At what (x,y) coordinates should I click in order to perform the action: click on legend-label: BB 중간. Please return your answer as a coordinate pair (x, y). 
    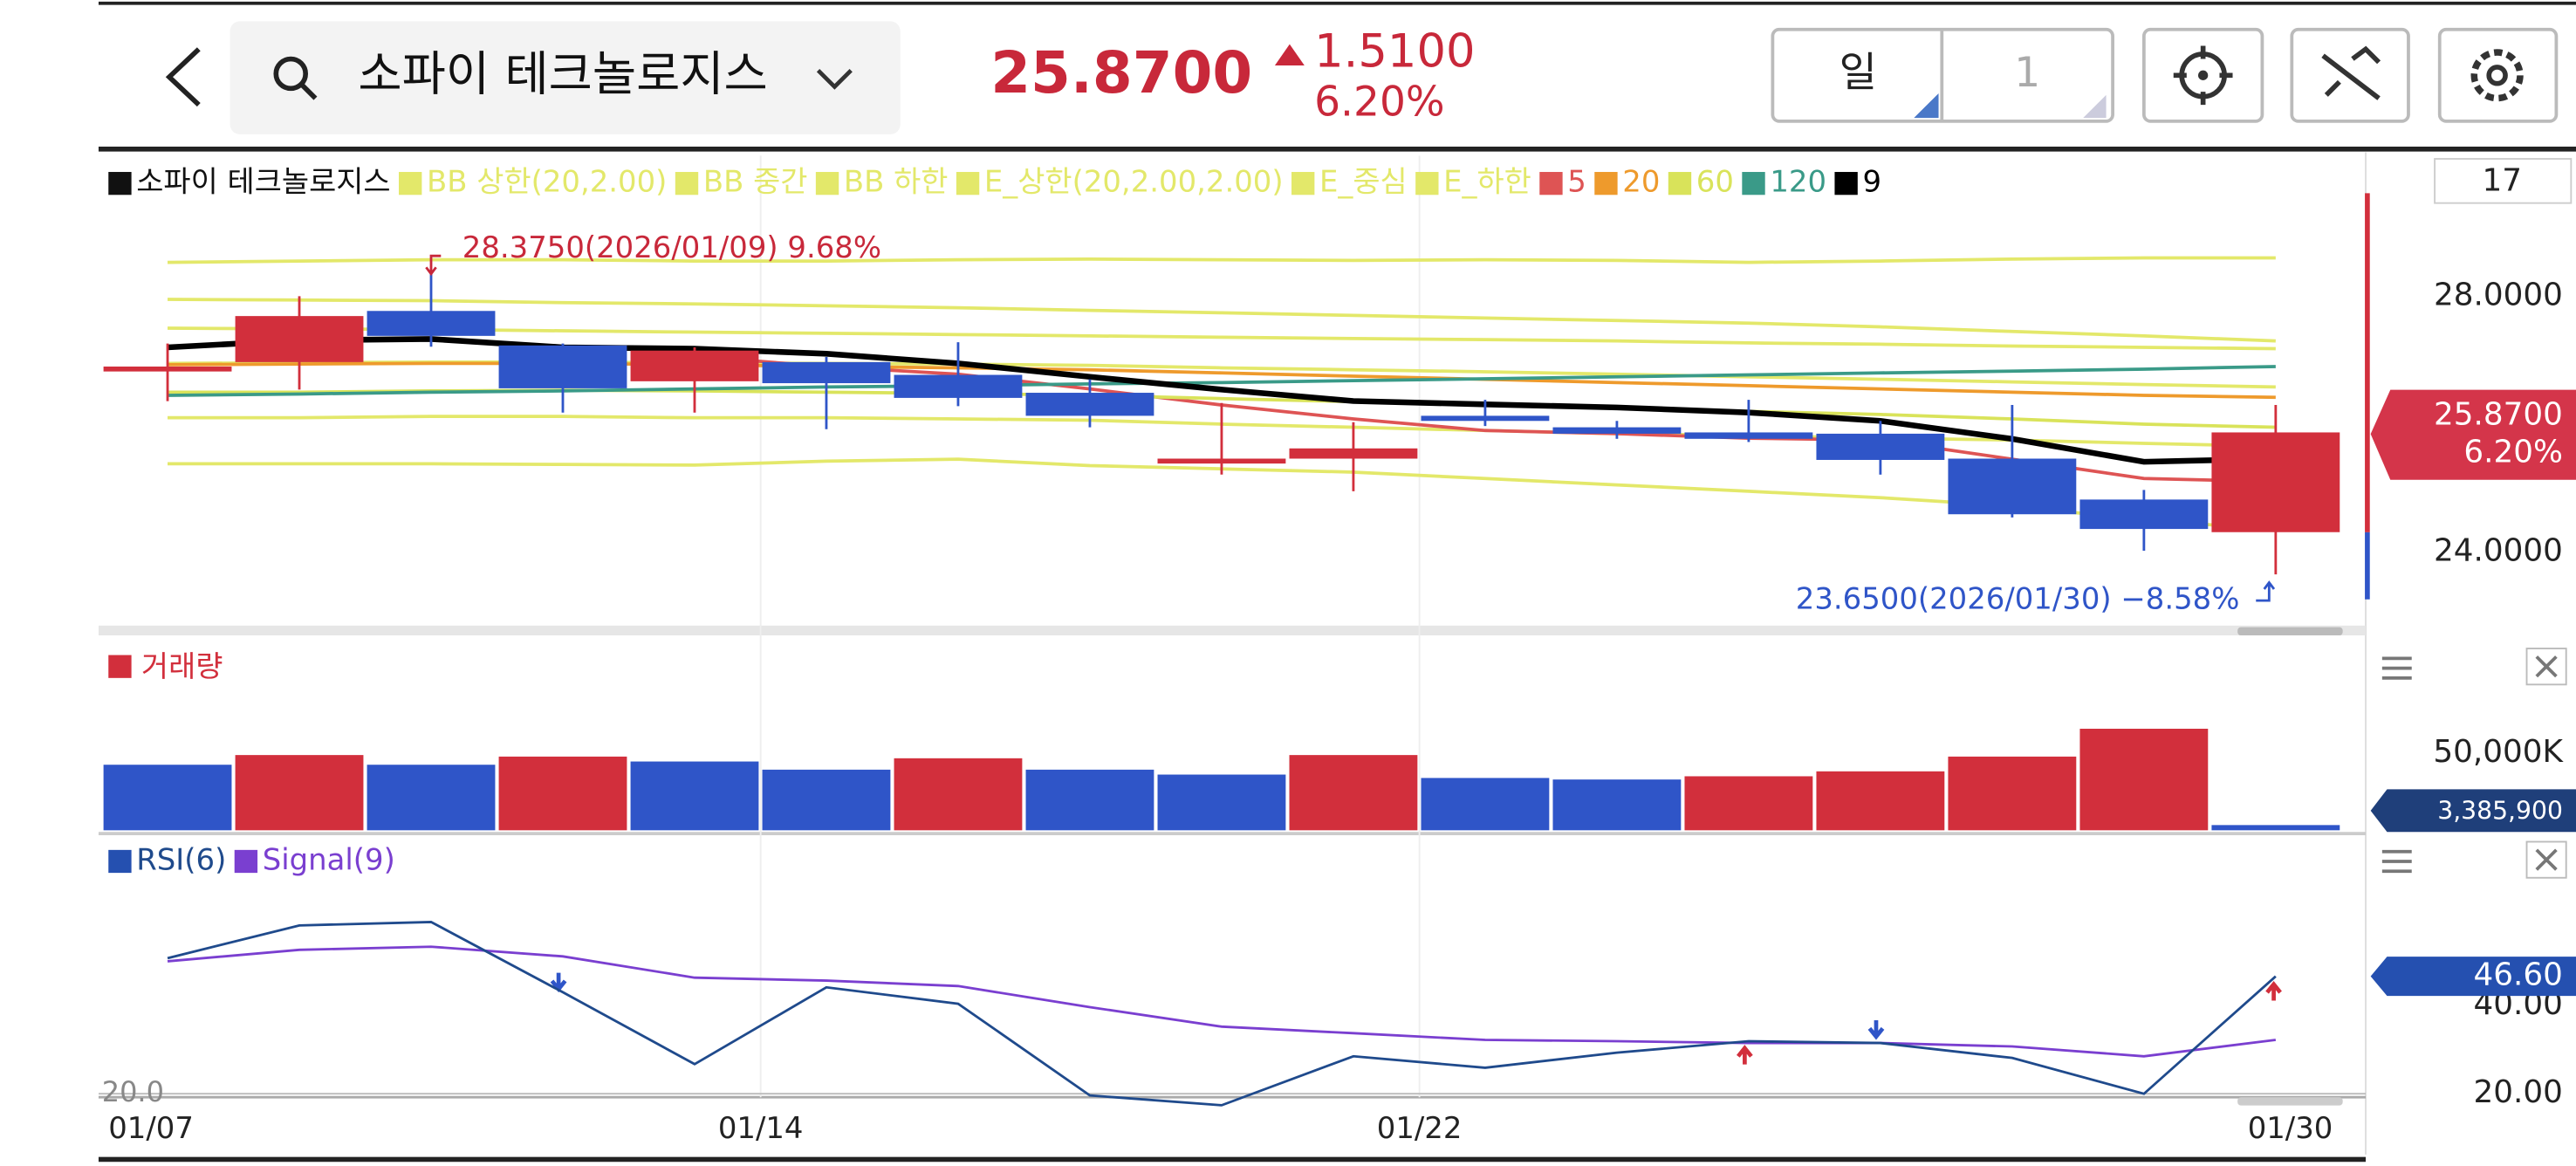
    Looking at the image, I should click on (755, 182).